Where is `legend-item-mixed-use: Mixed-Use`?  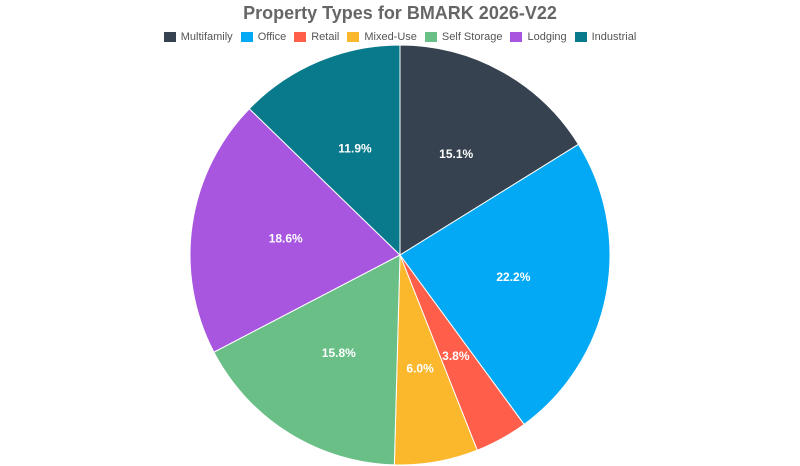 legend-item-mixed-use: Mixed-Use is located at coordinates (382, 37).